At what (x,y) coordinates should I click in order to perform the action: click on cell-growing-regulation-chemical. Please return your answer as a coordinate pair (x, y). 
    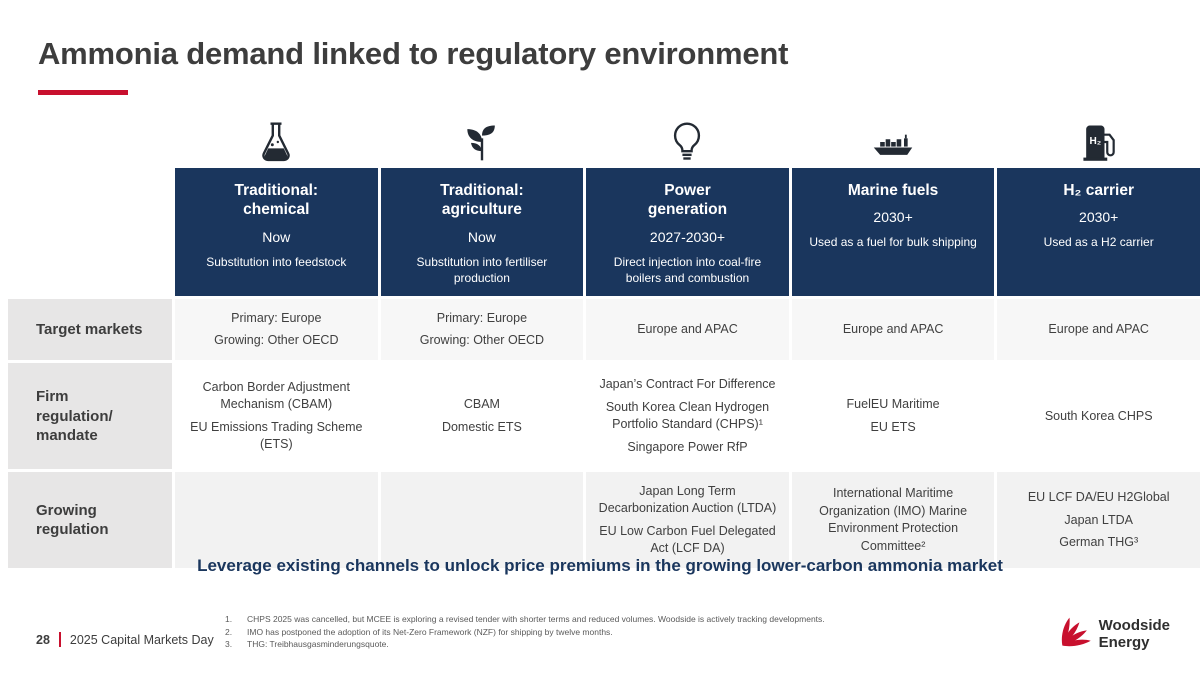
    Looking at the image, I should click on (276, 520).